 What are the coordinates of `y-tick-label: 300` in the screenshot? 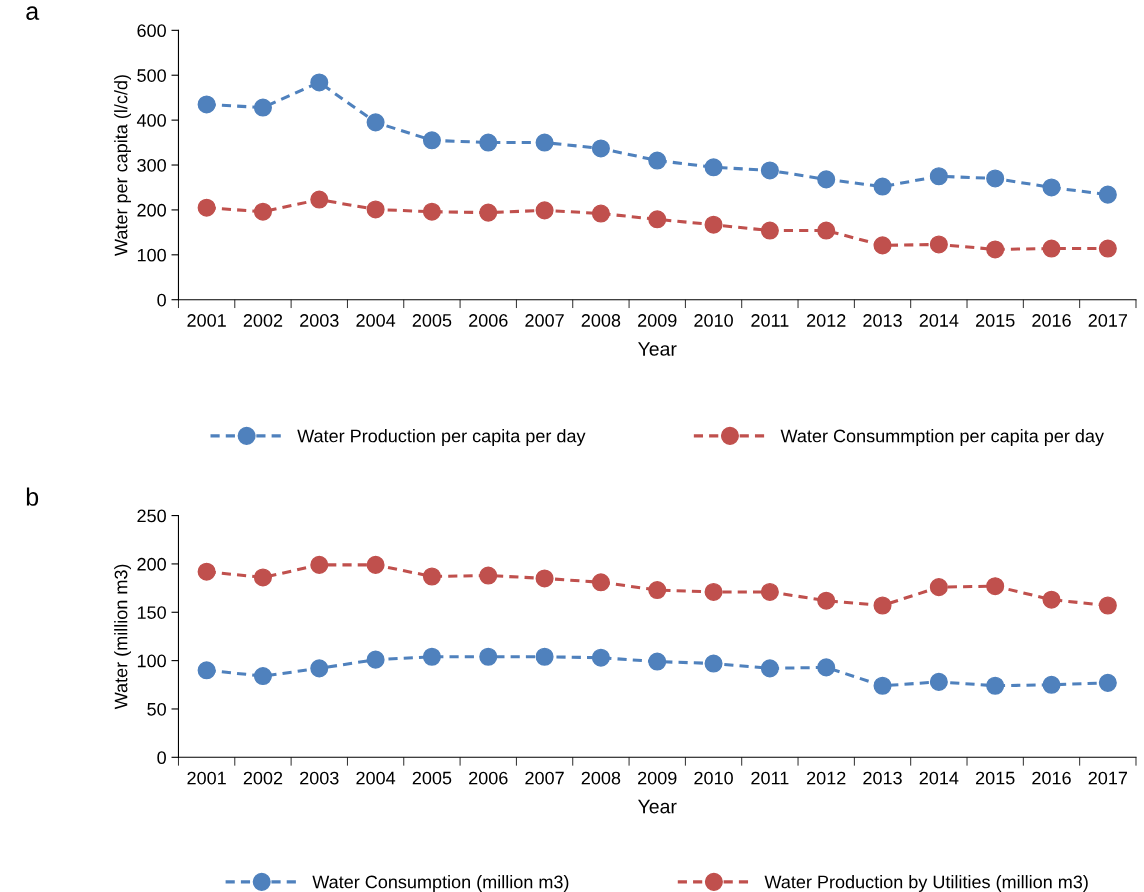 It's located at (151, 165).